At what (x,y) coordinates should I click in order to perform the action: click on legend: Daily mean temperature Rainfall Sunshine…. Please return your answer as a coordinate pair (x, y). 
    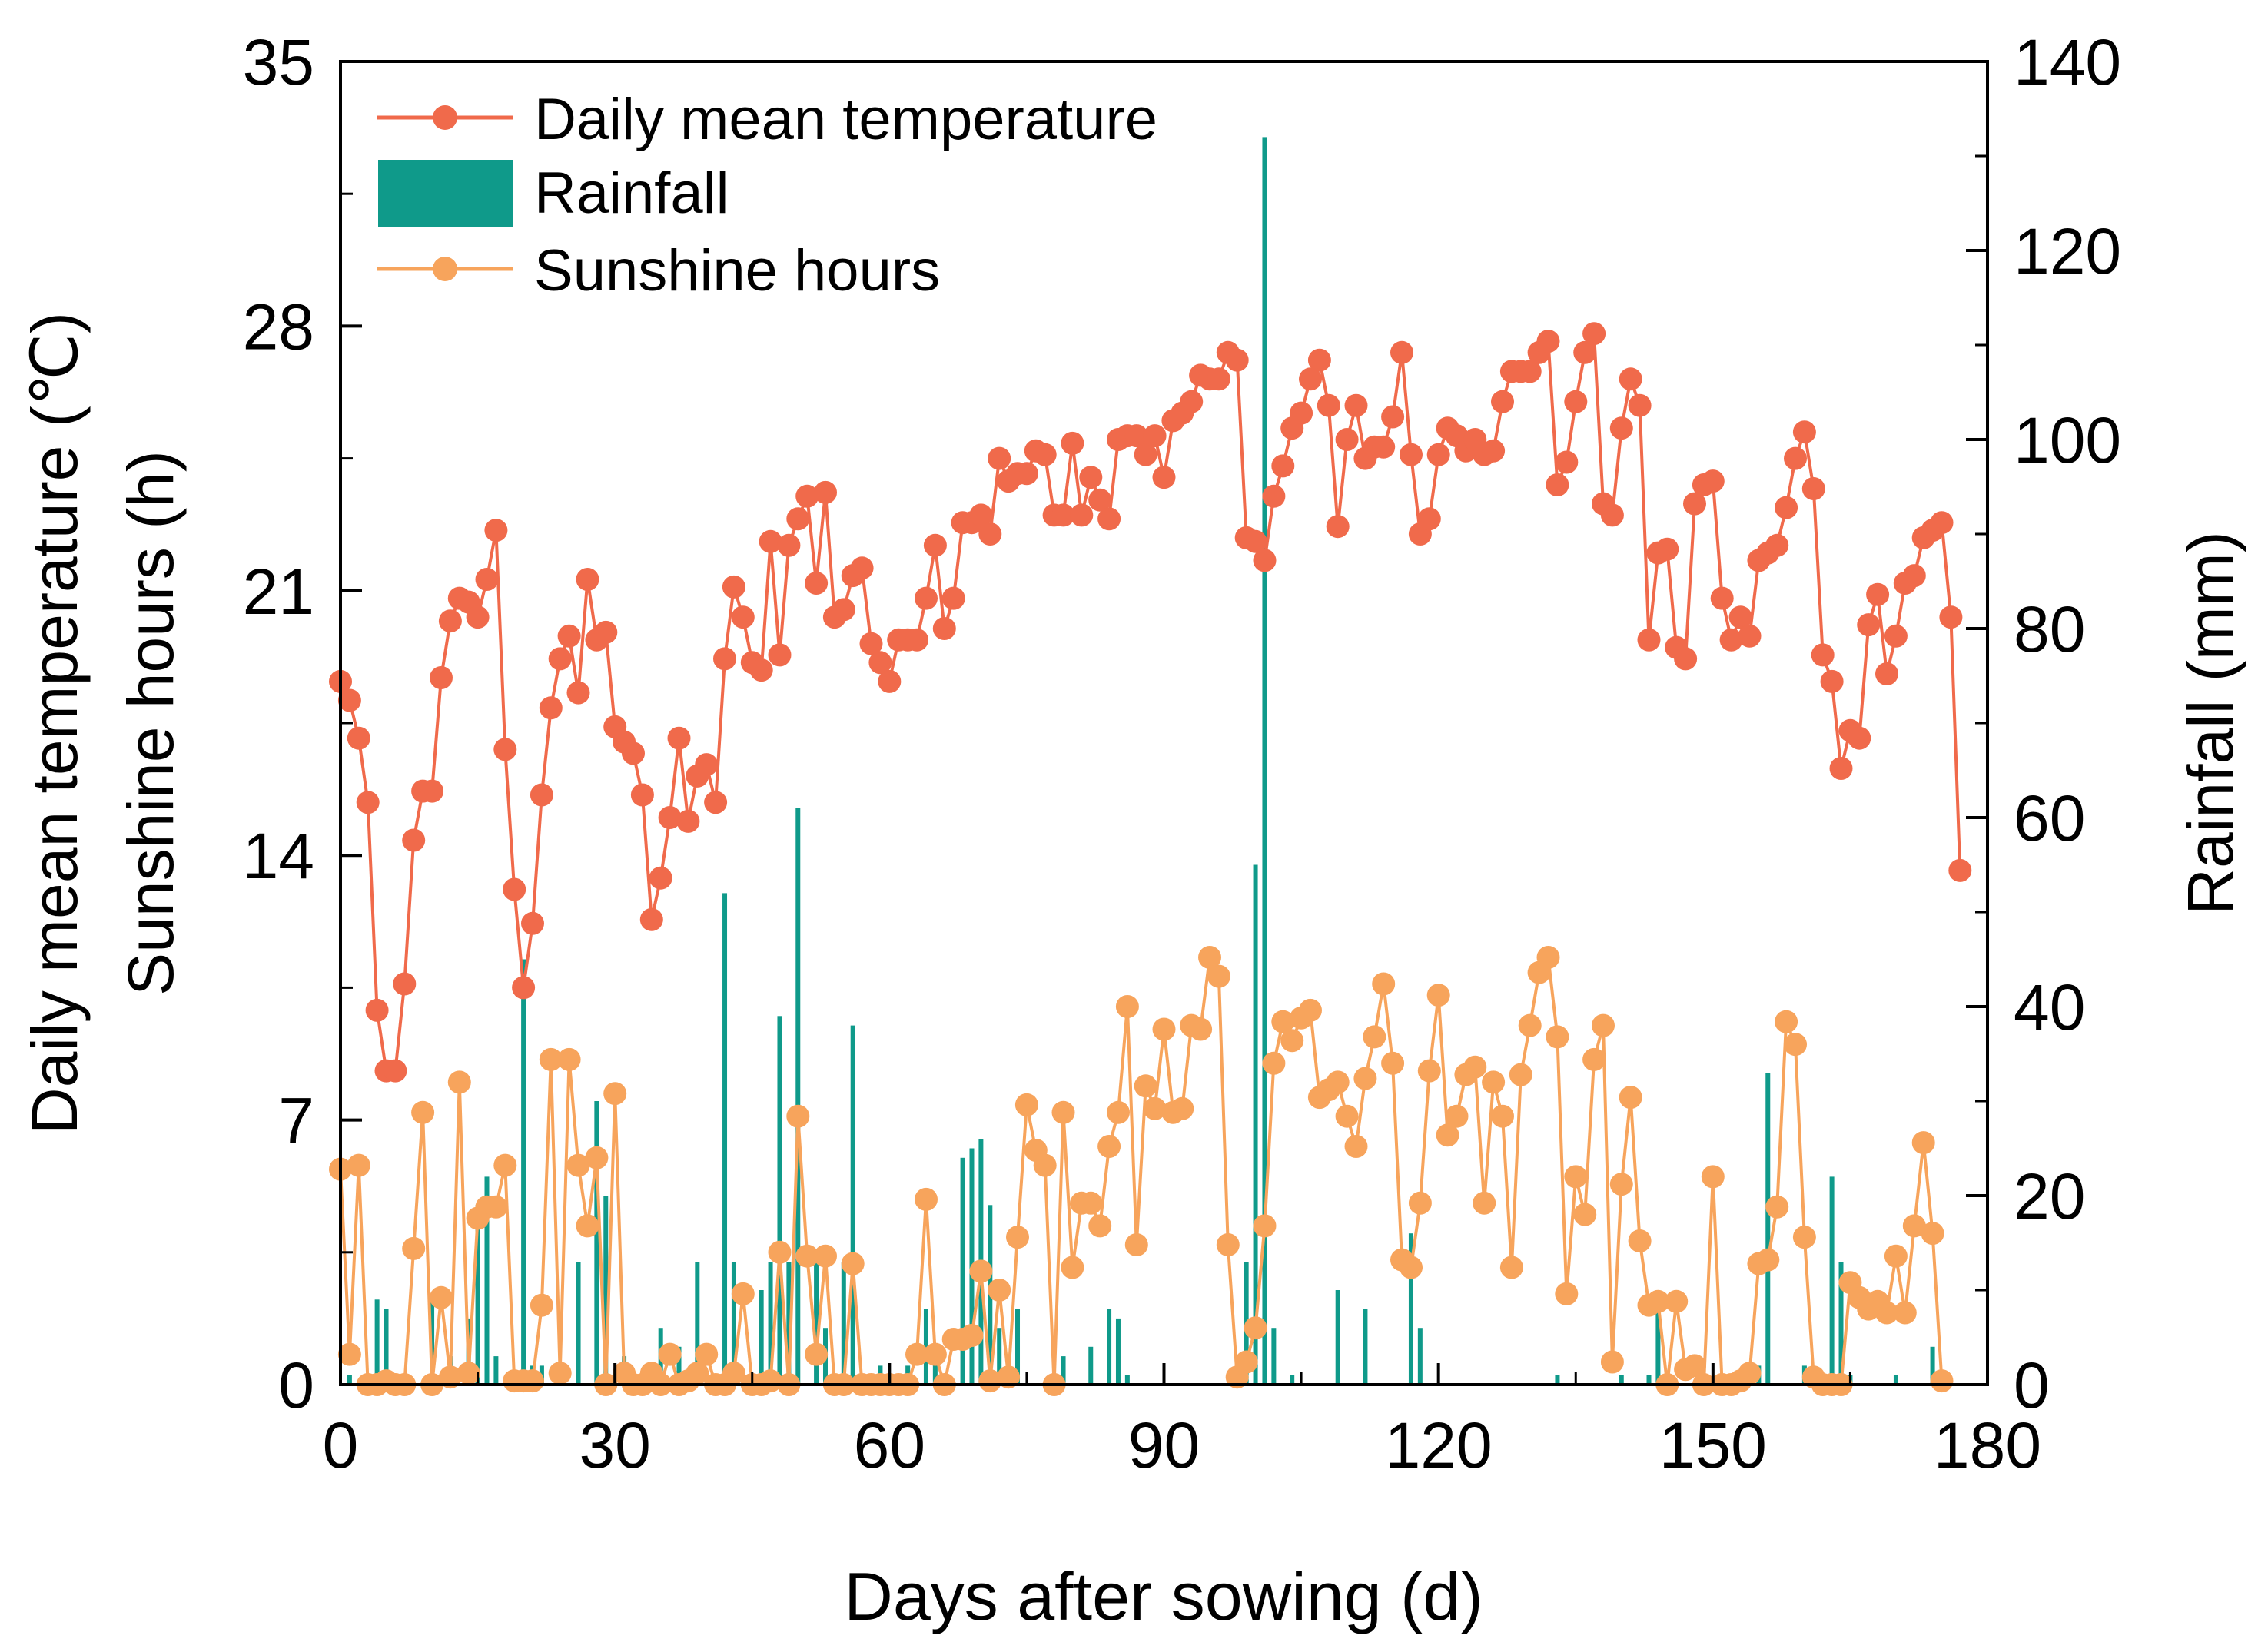
    Looking at the image, I should click on (767, 195).